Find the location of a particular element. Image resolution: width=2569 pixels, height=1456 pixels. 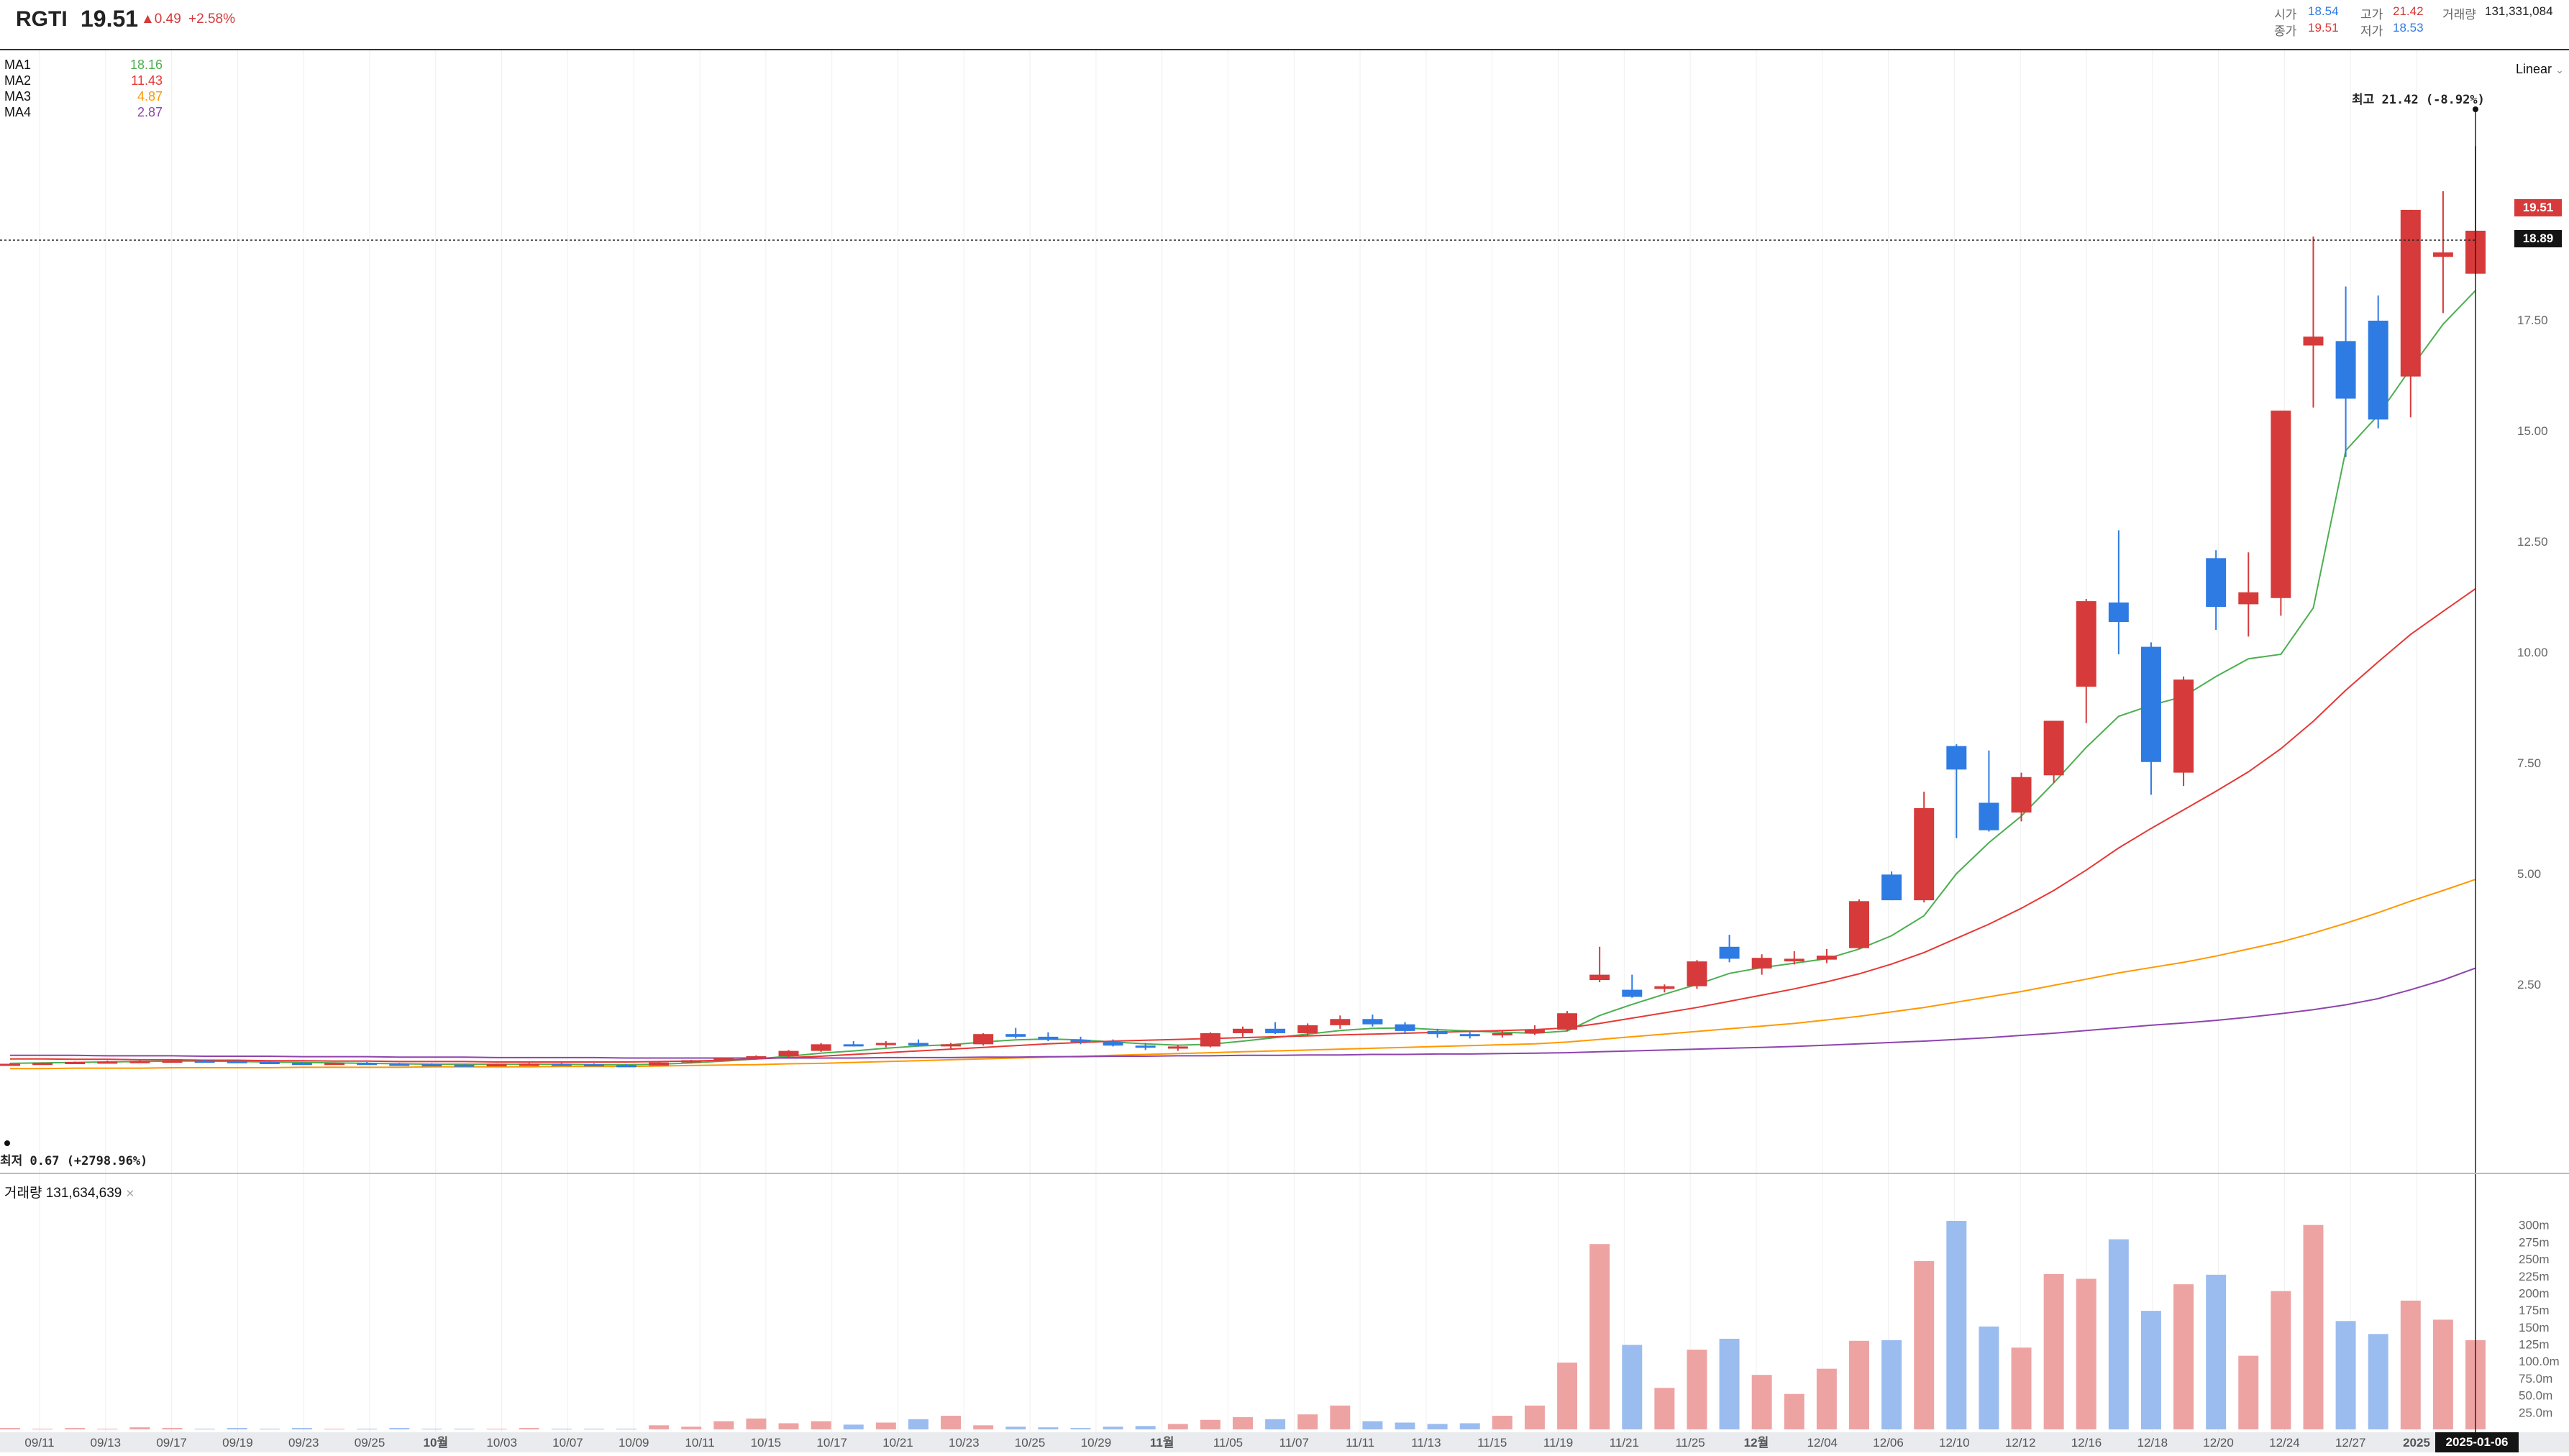

crosshair-date-tag: 2025-01-06 is located at coordinates (2477, 1442).